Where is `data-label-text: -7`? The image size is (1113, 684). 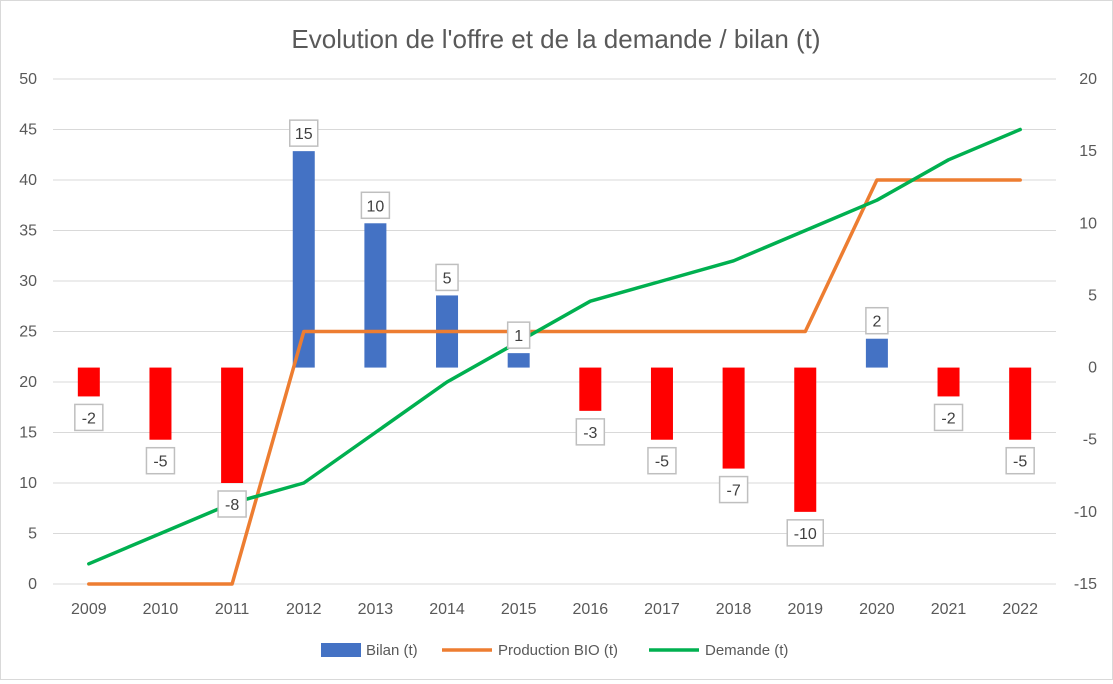 data-label-text: -7 is located at coordinates (733, 491).